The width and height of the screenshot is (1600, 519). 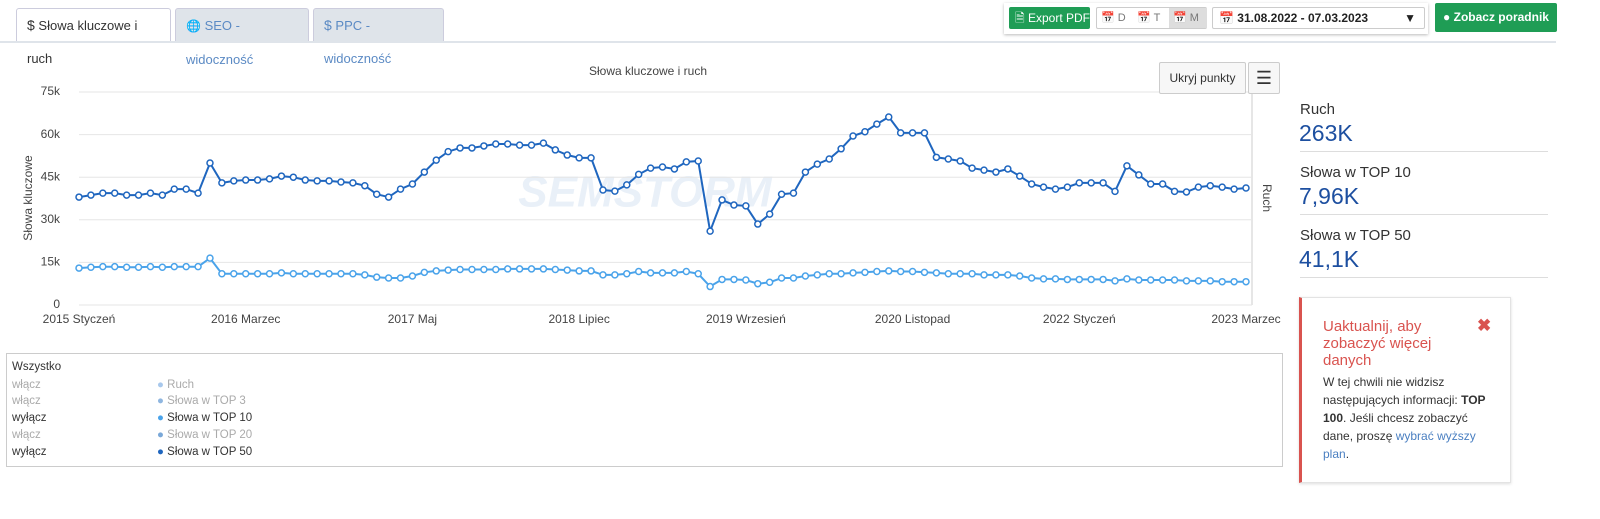 I want to click on guide-button: ● Zobacz poradnik, so click(x=1496, y=17).